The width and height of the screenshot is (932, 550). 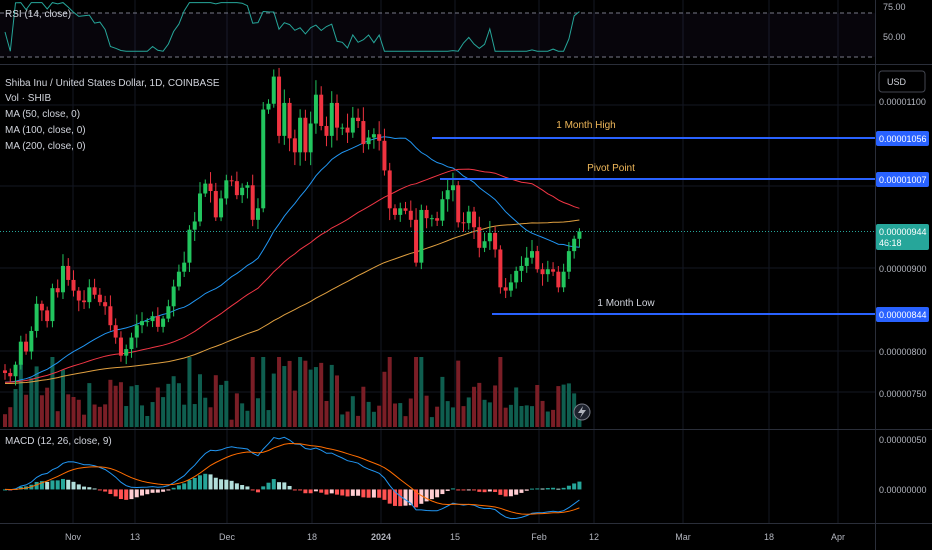 I want to click on currency-button-label: USD, so click(x=897, y=82).